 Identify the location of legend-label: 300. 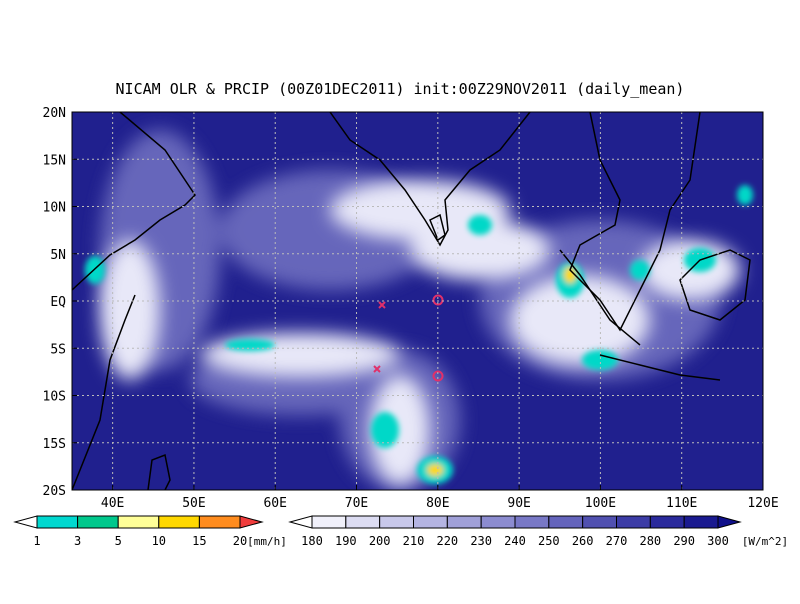
(718, 541).